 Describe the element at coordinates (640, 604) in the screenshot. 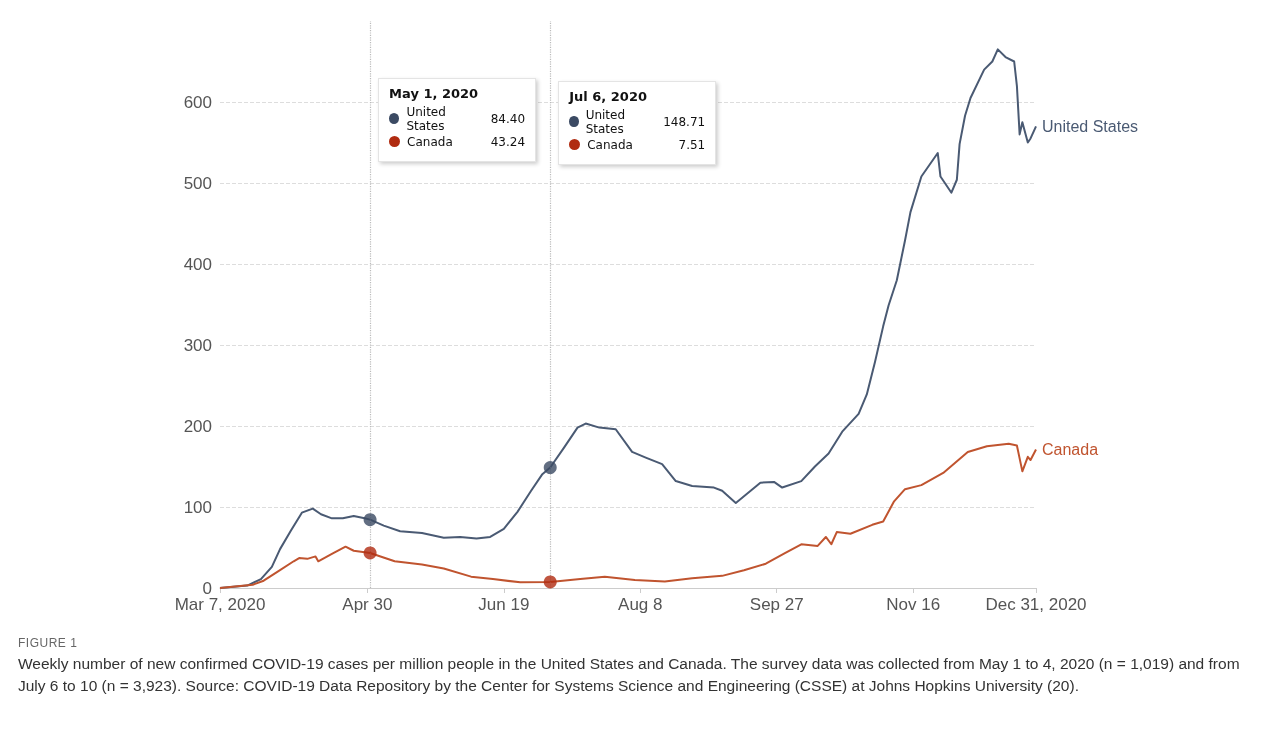

I see `x-tick-label: Aug 8` at that location.